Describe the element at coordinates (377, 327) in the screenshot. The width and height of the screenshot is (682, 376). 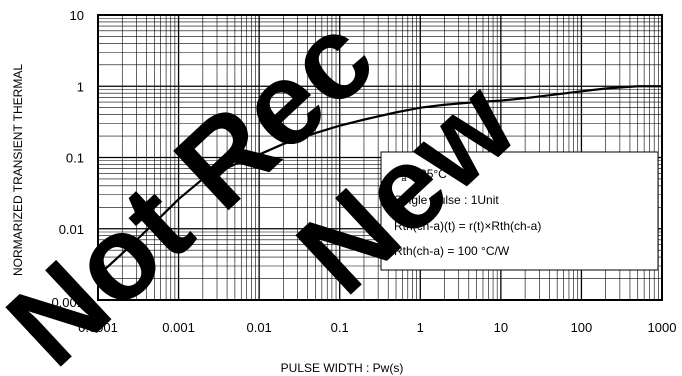
I see `x-tick-labels: 0.0001 0.001 0.01 0.1 1 10 100 1000` at that location.